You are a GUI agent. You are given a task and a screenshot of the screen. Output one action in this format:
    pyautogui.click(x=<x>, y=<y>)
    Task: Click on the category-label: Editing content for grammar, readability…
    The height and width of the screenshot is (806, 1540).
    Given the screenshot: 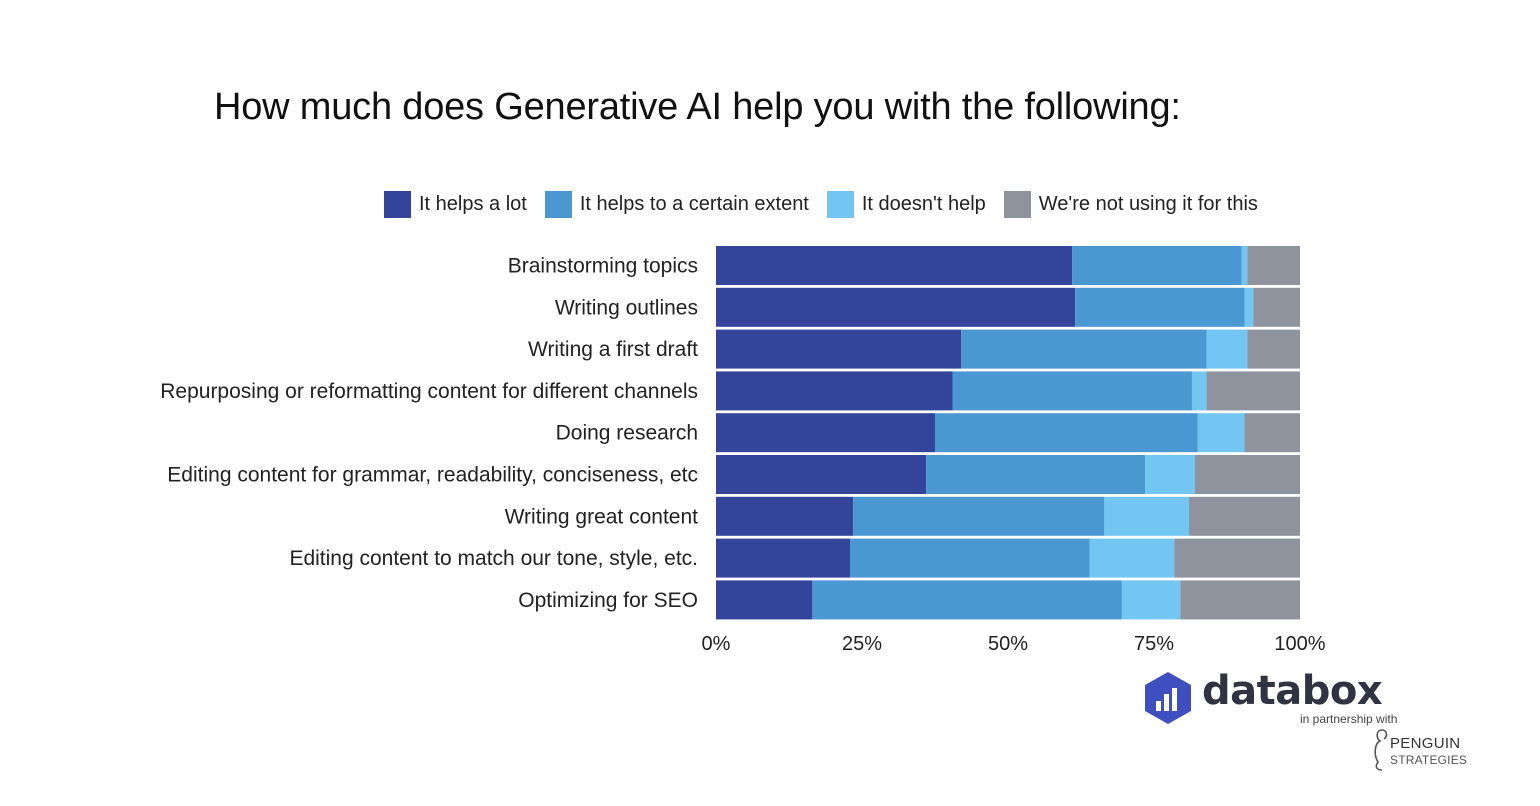 What is the action you would take?
    pyautogui.click(x=432, y=475)
    